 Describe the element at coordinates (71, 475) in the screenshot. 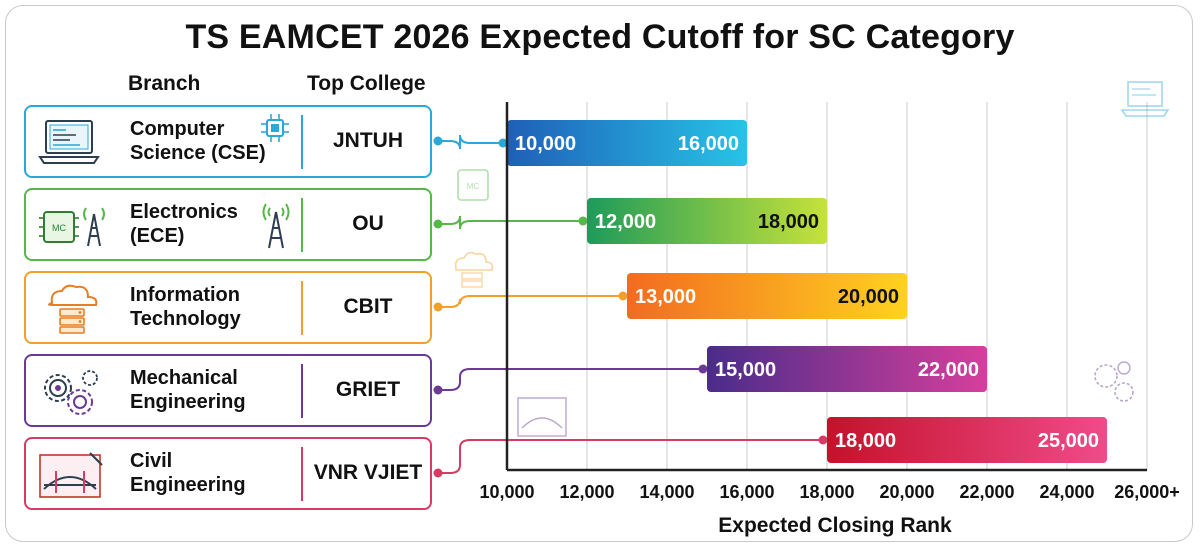

I see `bridge-blueprint-icon` at that location.